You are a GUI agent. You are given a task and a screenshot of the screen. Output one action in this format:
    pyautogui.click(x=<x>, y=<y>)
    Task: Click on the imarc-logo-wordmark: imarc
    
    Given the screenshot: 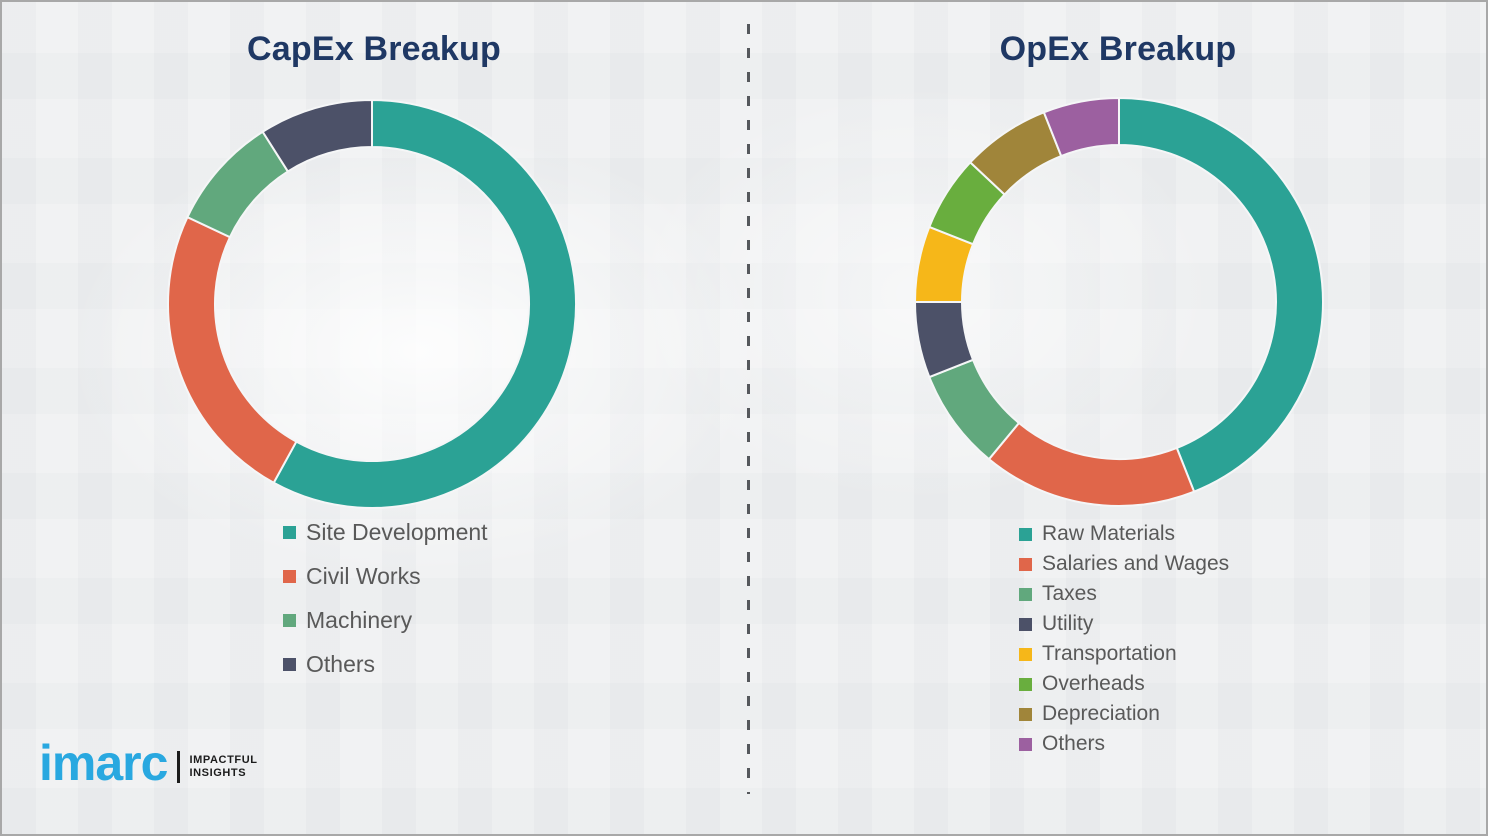 What is the action you would take?
    pyautogui.click(x=103, y=763)
    